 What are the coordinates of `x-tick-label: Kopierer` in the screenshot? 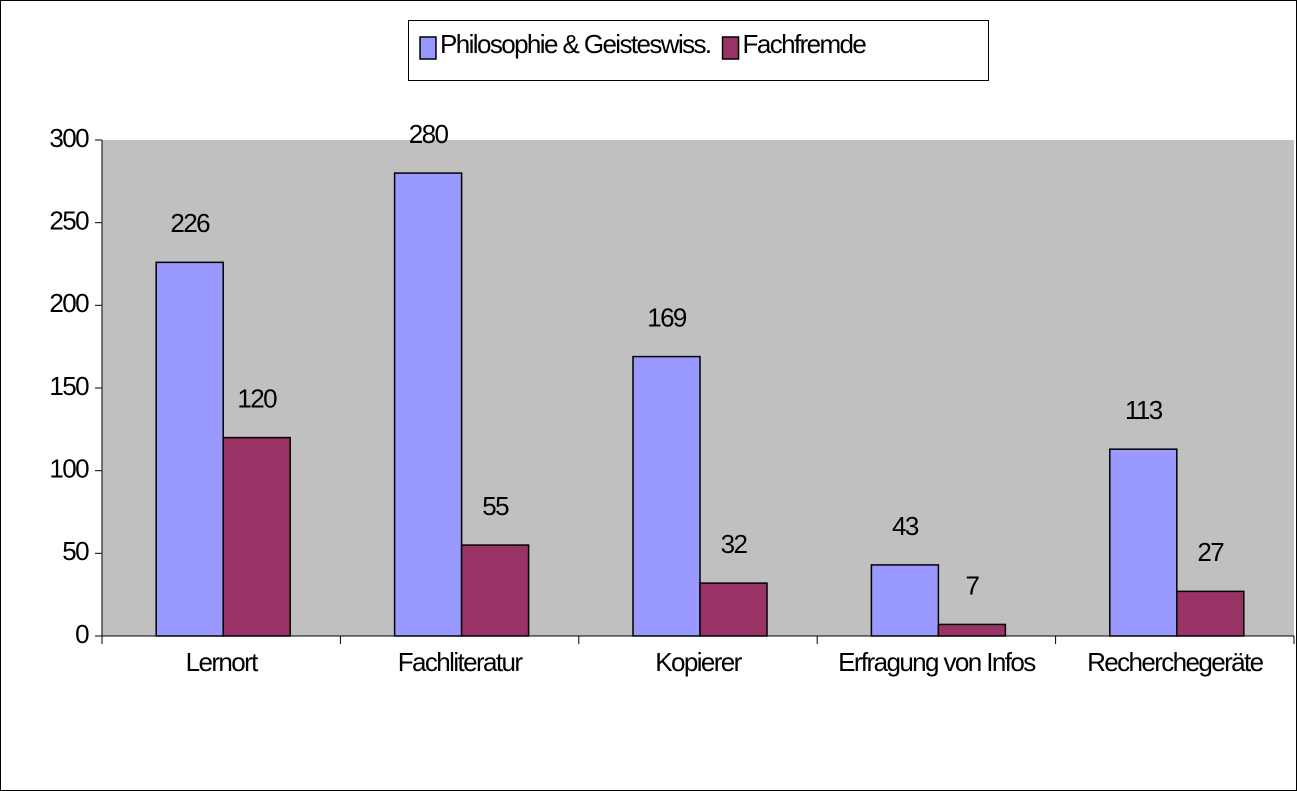 It's located at (698, 662).